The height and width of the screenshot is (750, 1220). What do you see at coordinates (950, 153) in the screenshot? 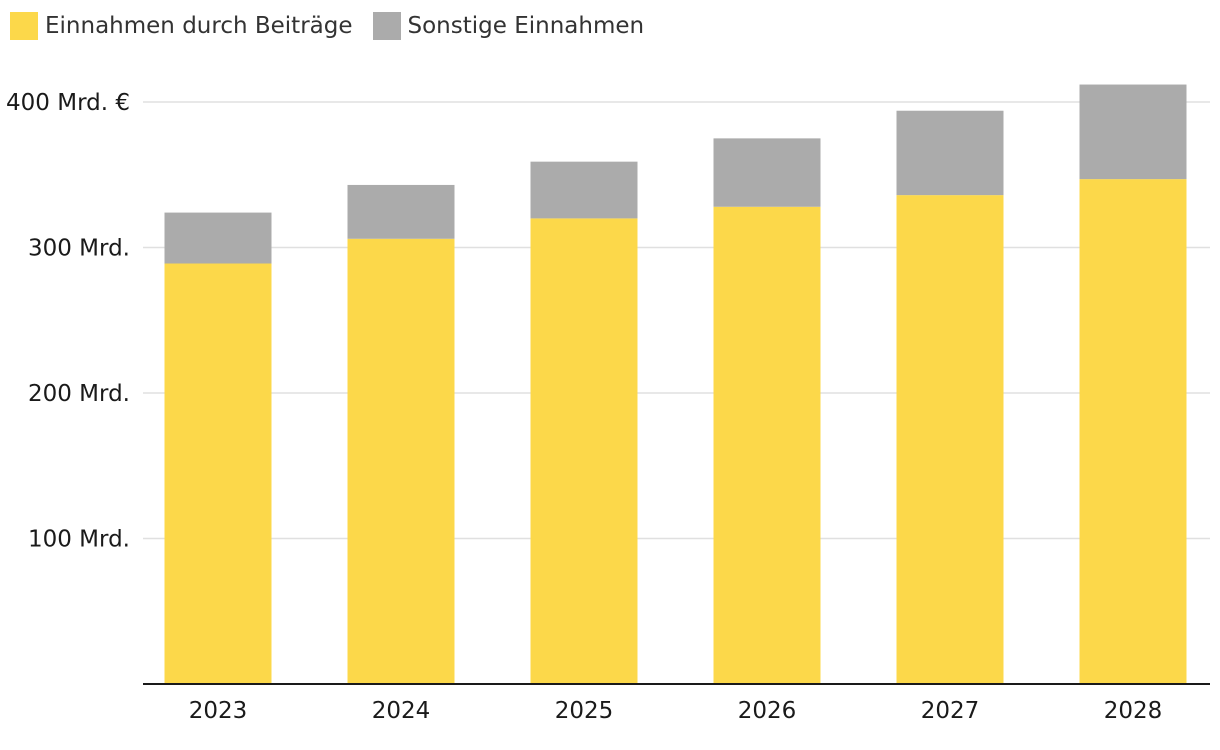
I see `bar-2027-sonstige` at bounding box center [950, 153].